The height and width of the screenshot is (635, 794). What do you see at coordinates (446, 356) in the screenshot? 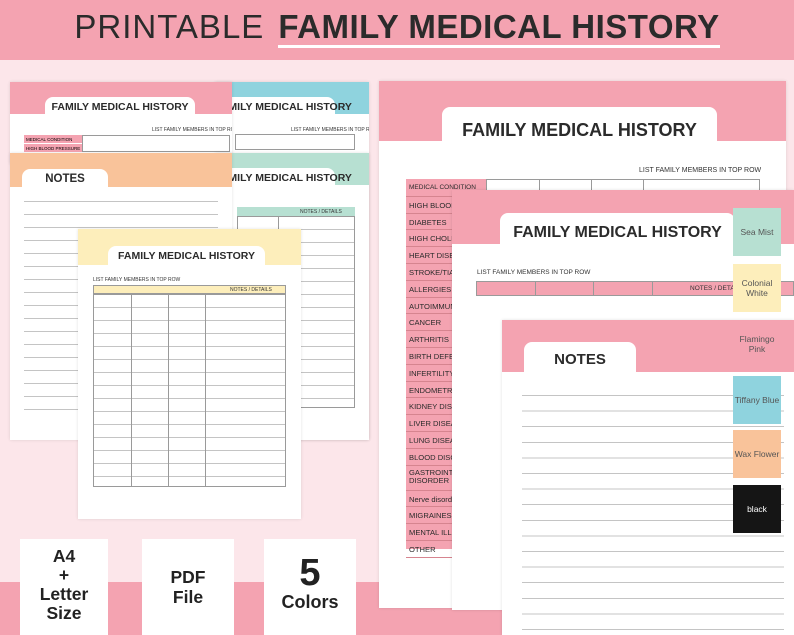
I see `condition-row: BIRTH DEFECT` at bounding box center [446, 356].